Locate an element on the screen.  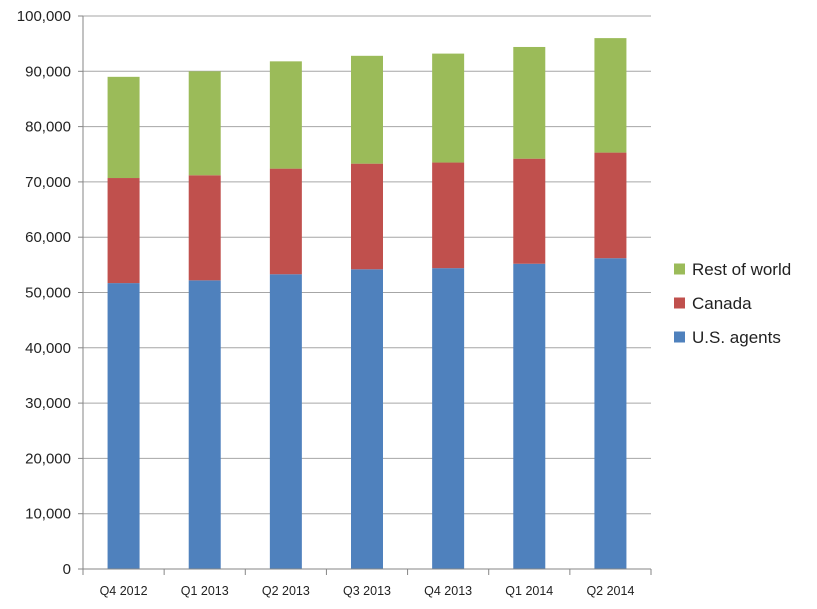
y-tick-label: 100,000 is located at coordinates (44, 16).